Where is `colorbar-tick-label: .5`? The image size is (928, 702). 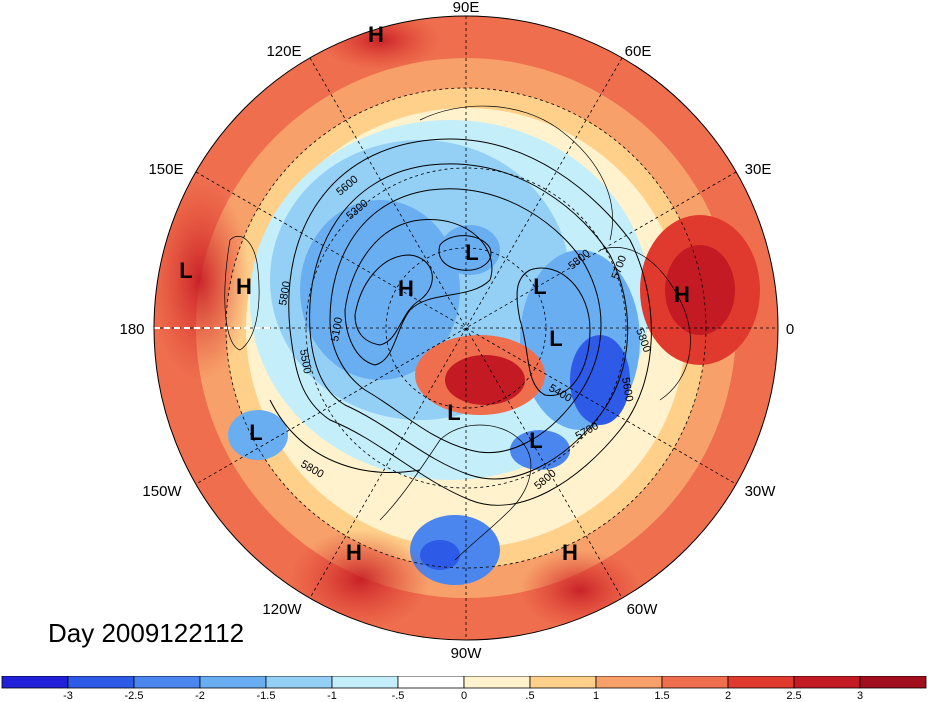
colorbar-tick-label: .5 is located at coordinates (529, 696).